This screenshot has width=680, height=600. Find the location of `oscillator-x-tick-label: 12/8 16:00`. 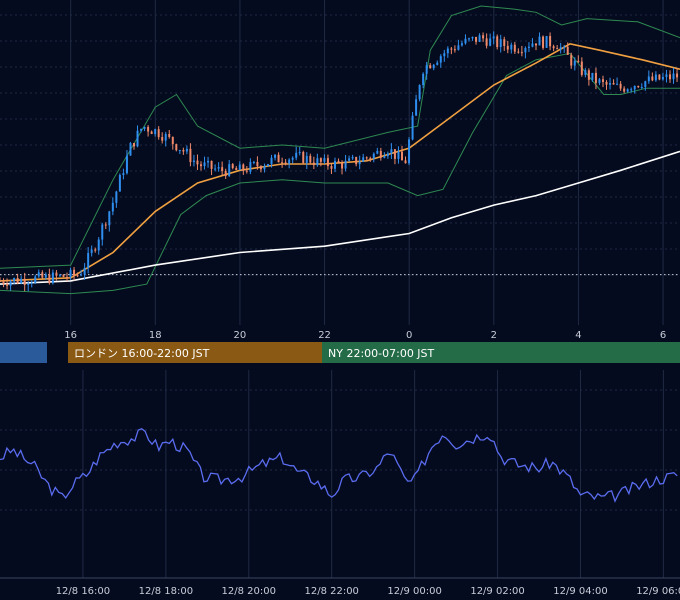

oscillator-x-tick-label: 12/8 16:00 is located at coordinates (83, 591).